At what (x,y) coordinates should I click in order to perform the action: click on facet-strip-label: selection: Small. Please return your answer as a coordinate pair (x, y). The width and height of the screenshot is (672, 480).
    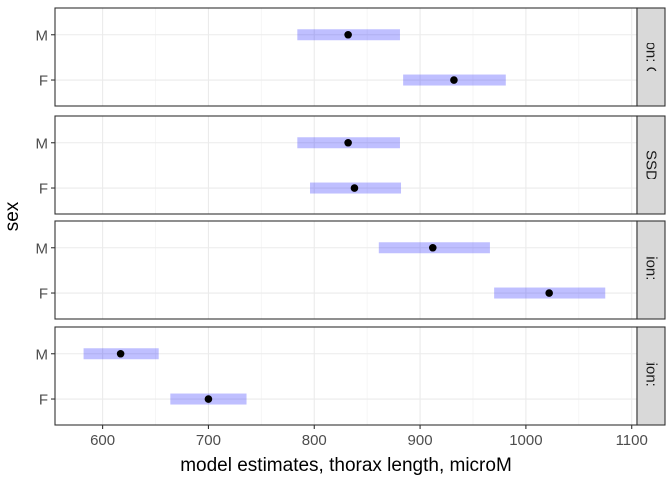
    Looking at the image, I should click on (651, 375).